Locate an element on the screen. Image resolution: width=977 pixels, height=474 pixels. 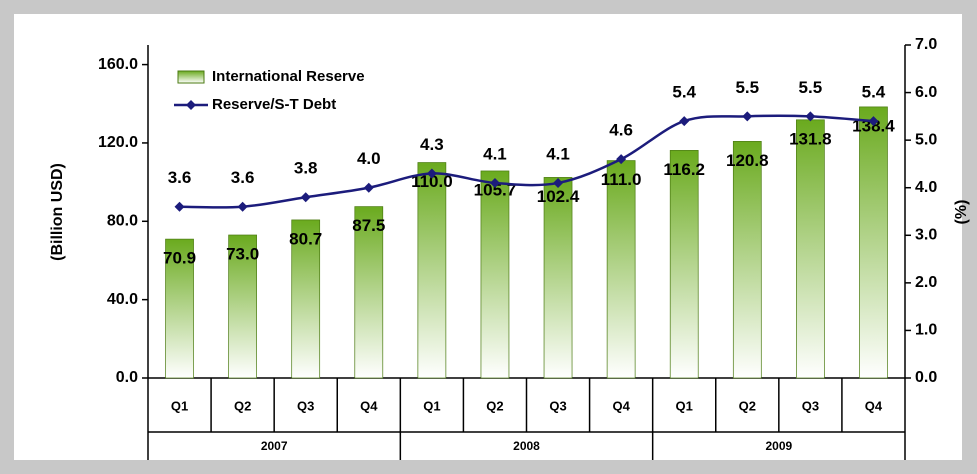
line-value-label: 3.8 is located at coordinates (306, 168).